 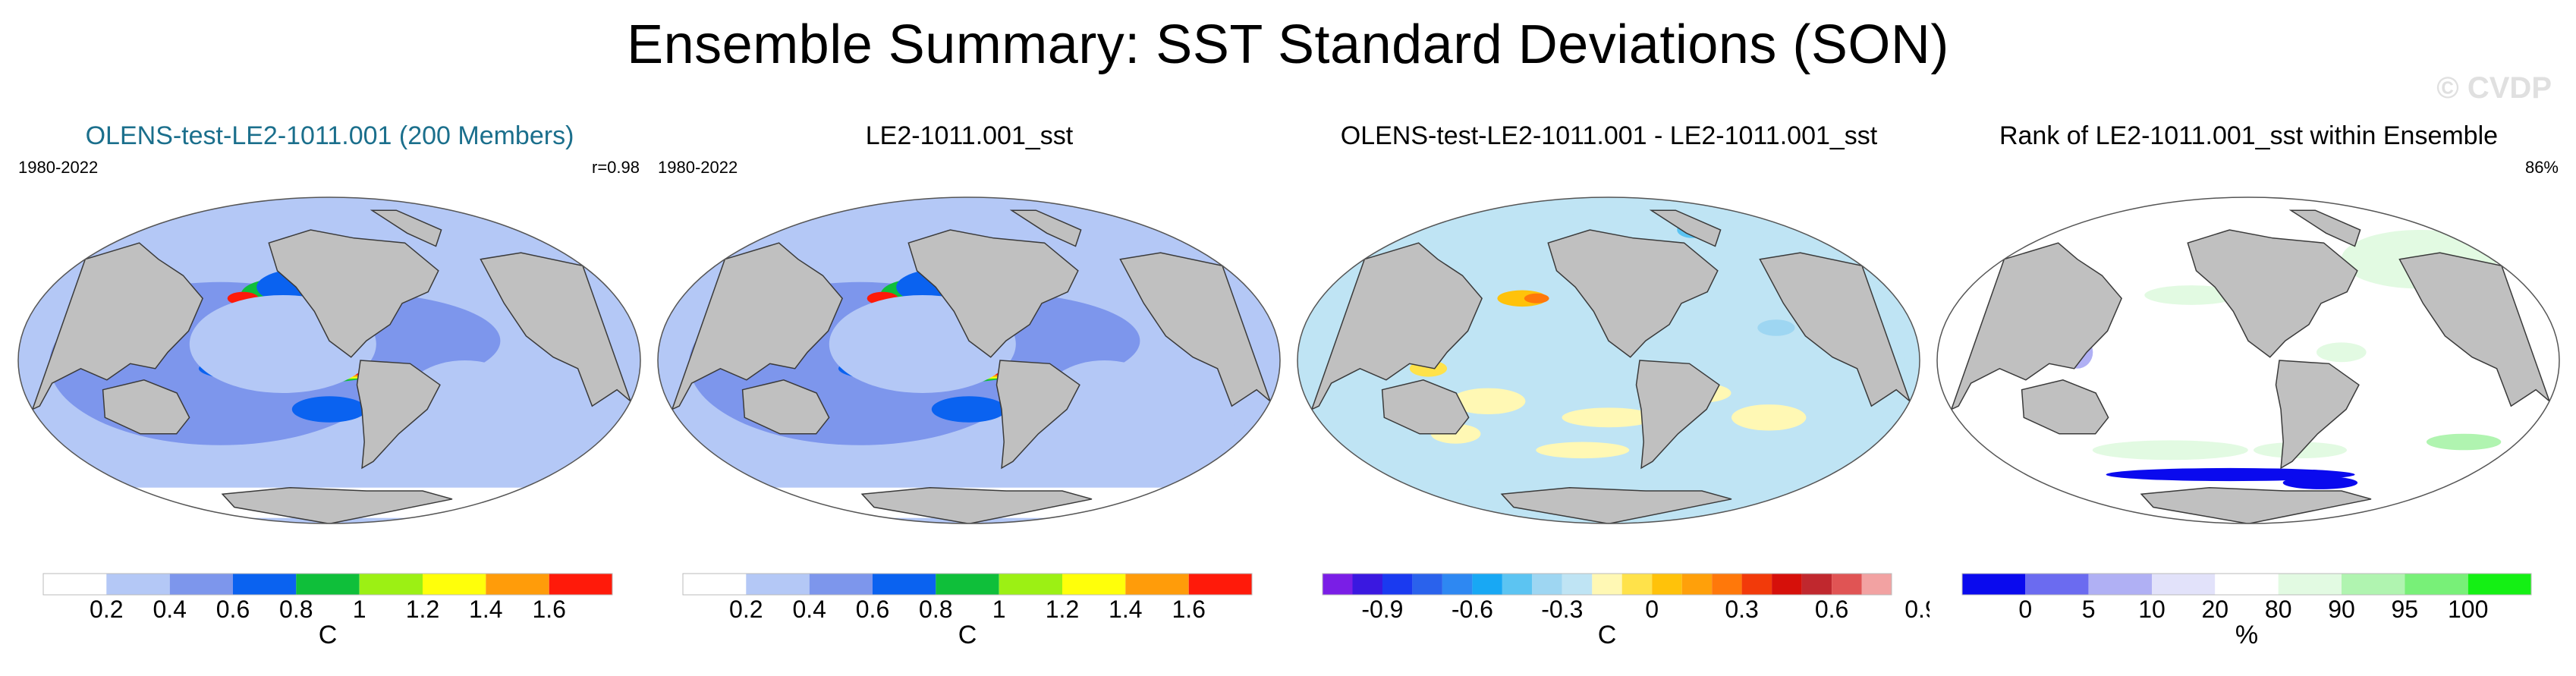 What do you see at coordinates (2246, 635) in the screenshot?
I see `colorbar-unit: %` at bounding box center [2246, 635].